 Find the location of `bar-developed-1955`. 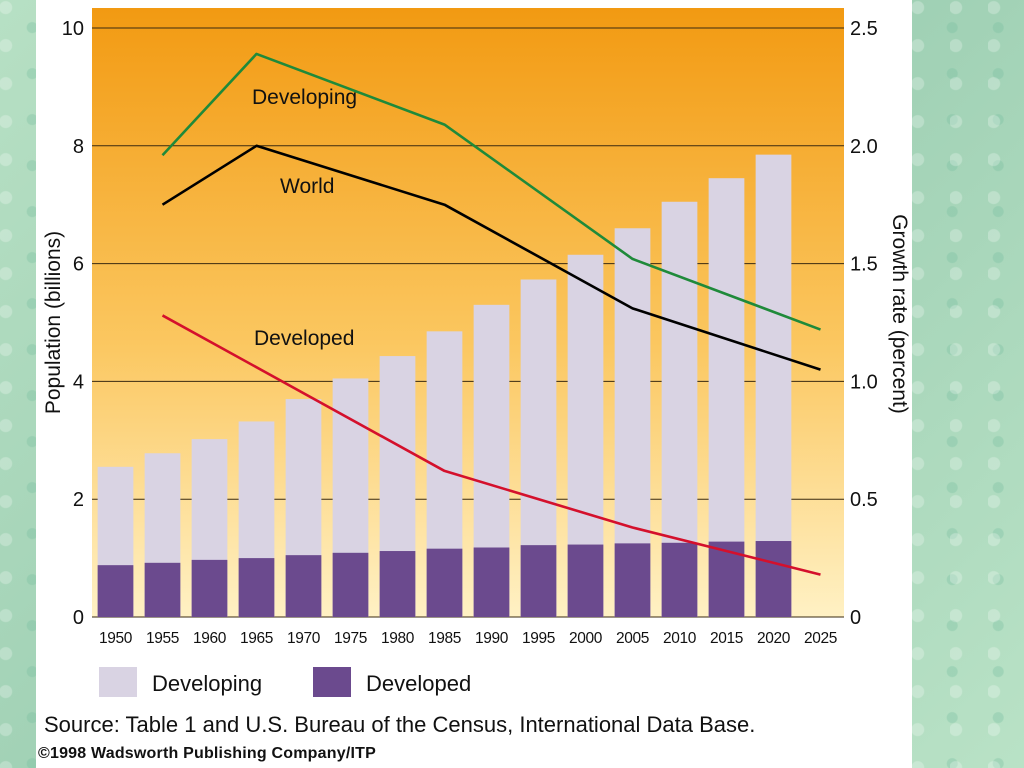

bar-developed-1955 is located at coordinates (162, 589).